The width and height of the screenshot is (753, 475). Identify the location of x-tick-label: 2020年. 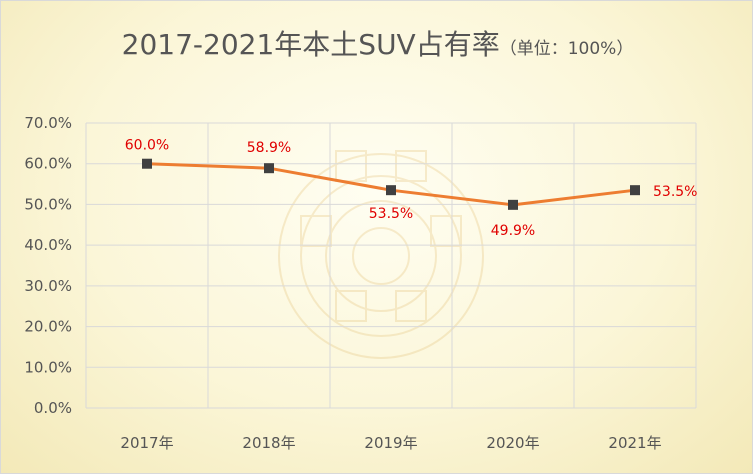
(512, 443).